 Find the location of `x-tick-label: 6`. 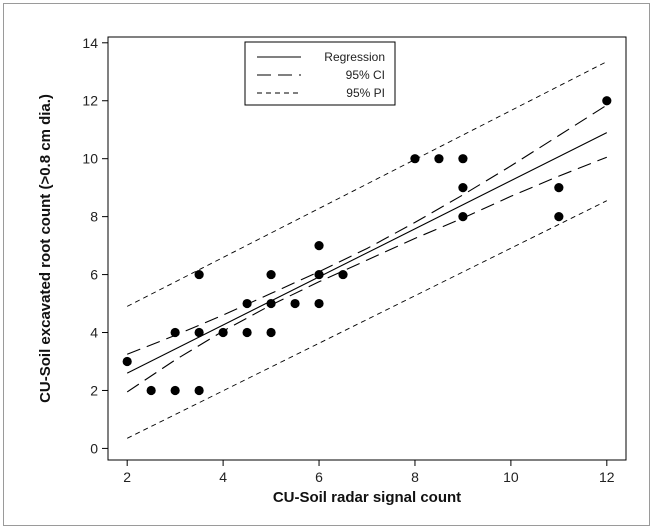

x-tick-label: 6 is located at coordinates (319, 477).